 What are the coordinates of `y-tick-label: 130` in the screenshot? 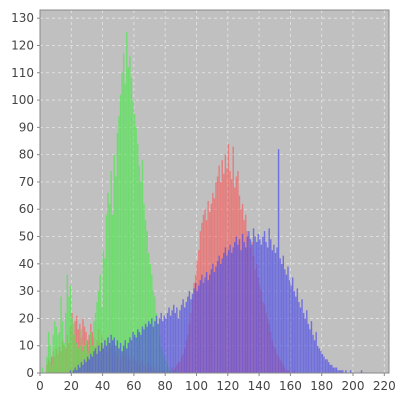 It's located at (22, 18).